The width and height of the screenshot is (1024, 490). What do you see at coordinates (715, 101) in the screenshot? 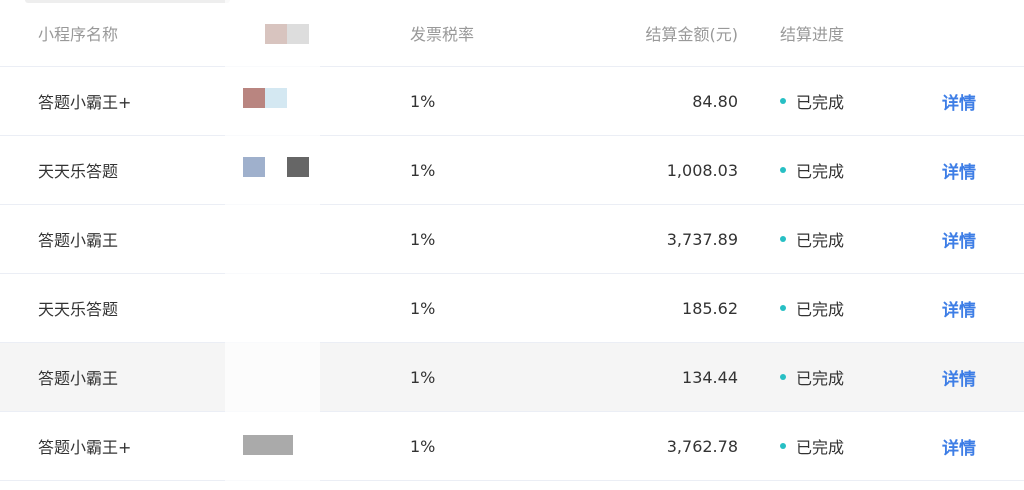
I see `amount: 84.80` at bounding box center [715, 101].